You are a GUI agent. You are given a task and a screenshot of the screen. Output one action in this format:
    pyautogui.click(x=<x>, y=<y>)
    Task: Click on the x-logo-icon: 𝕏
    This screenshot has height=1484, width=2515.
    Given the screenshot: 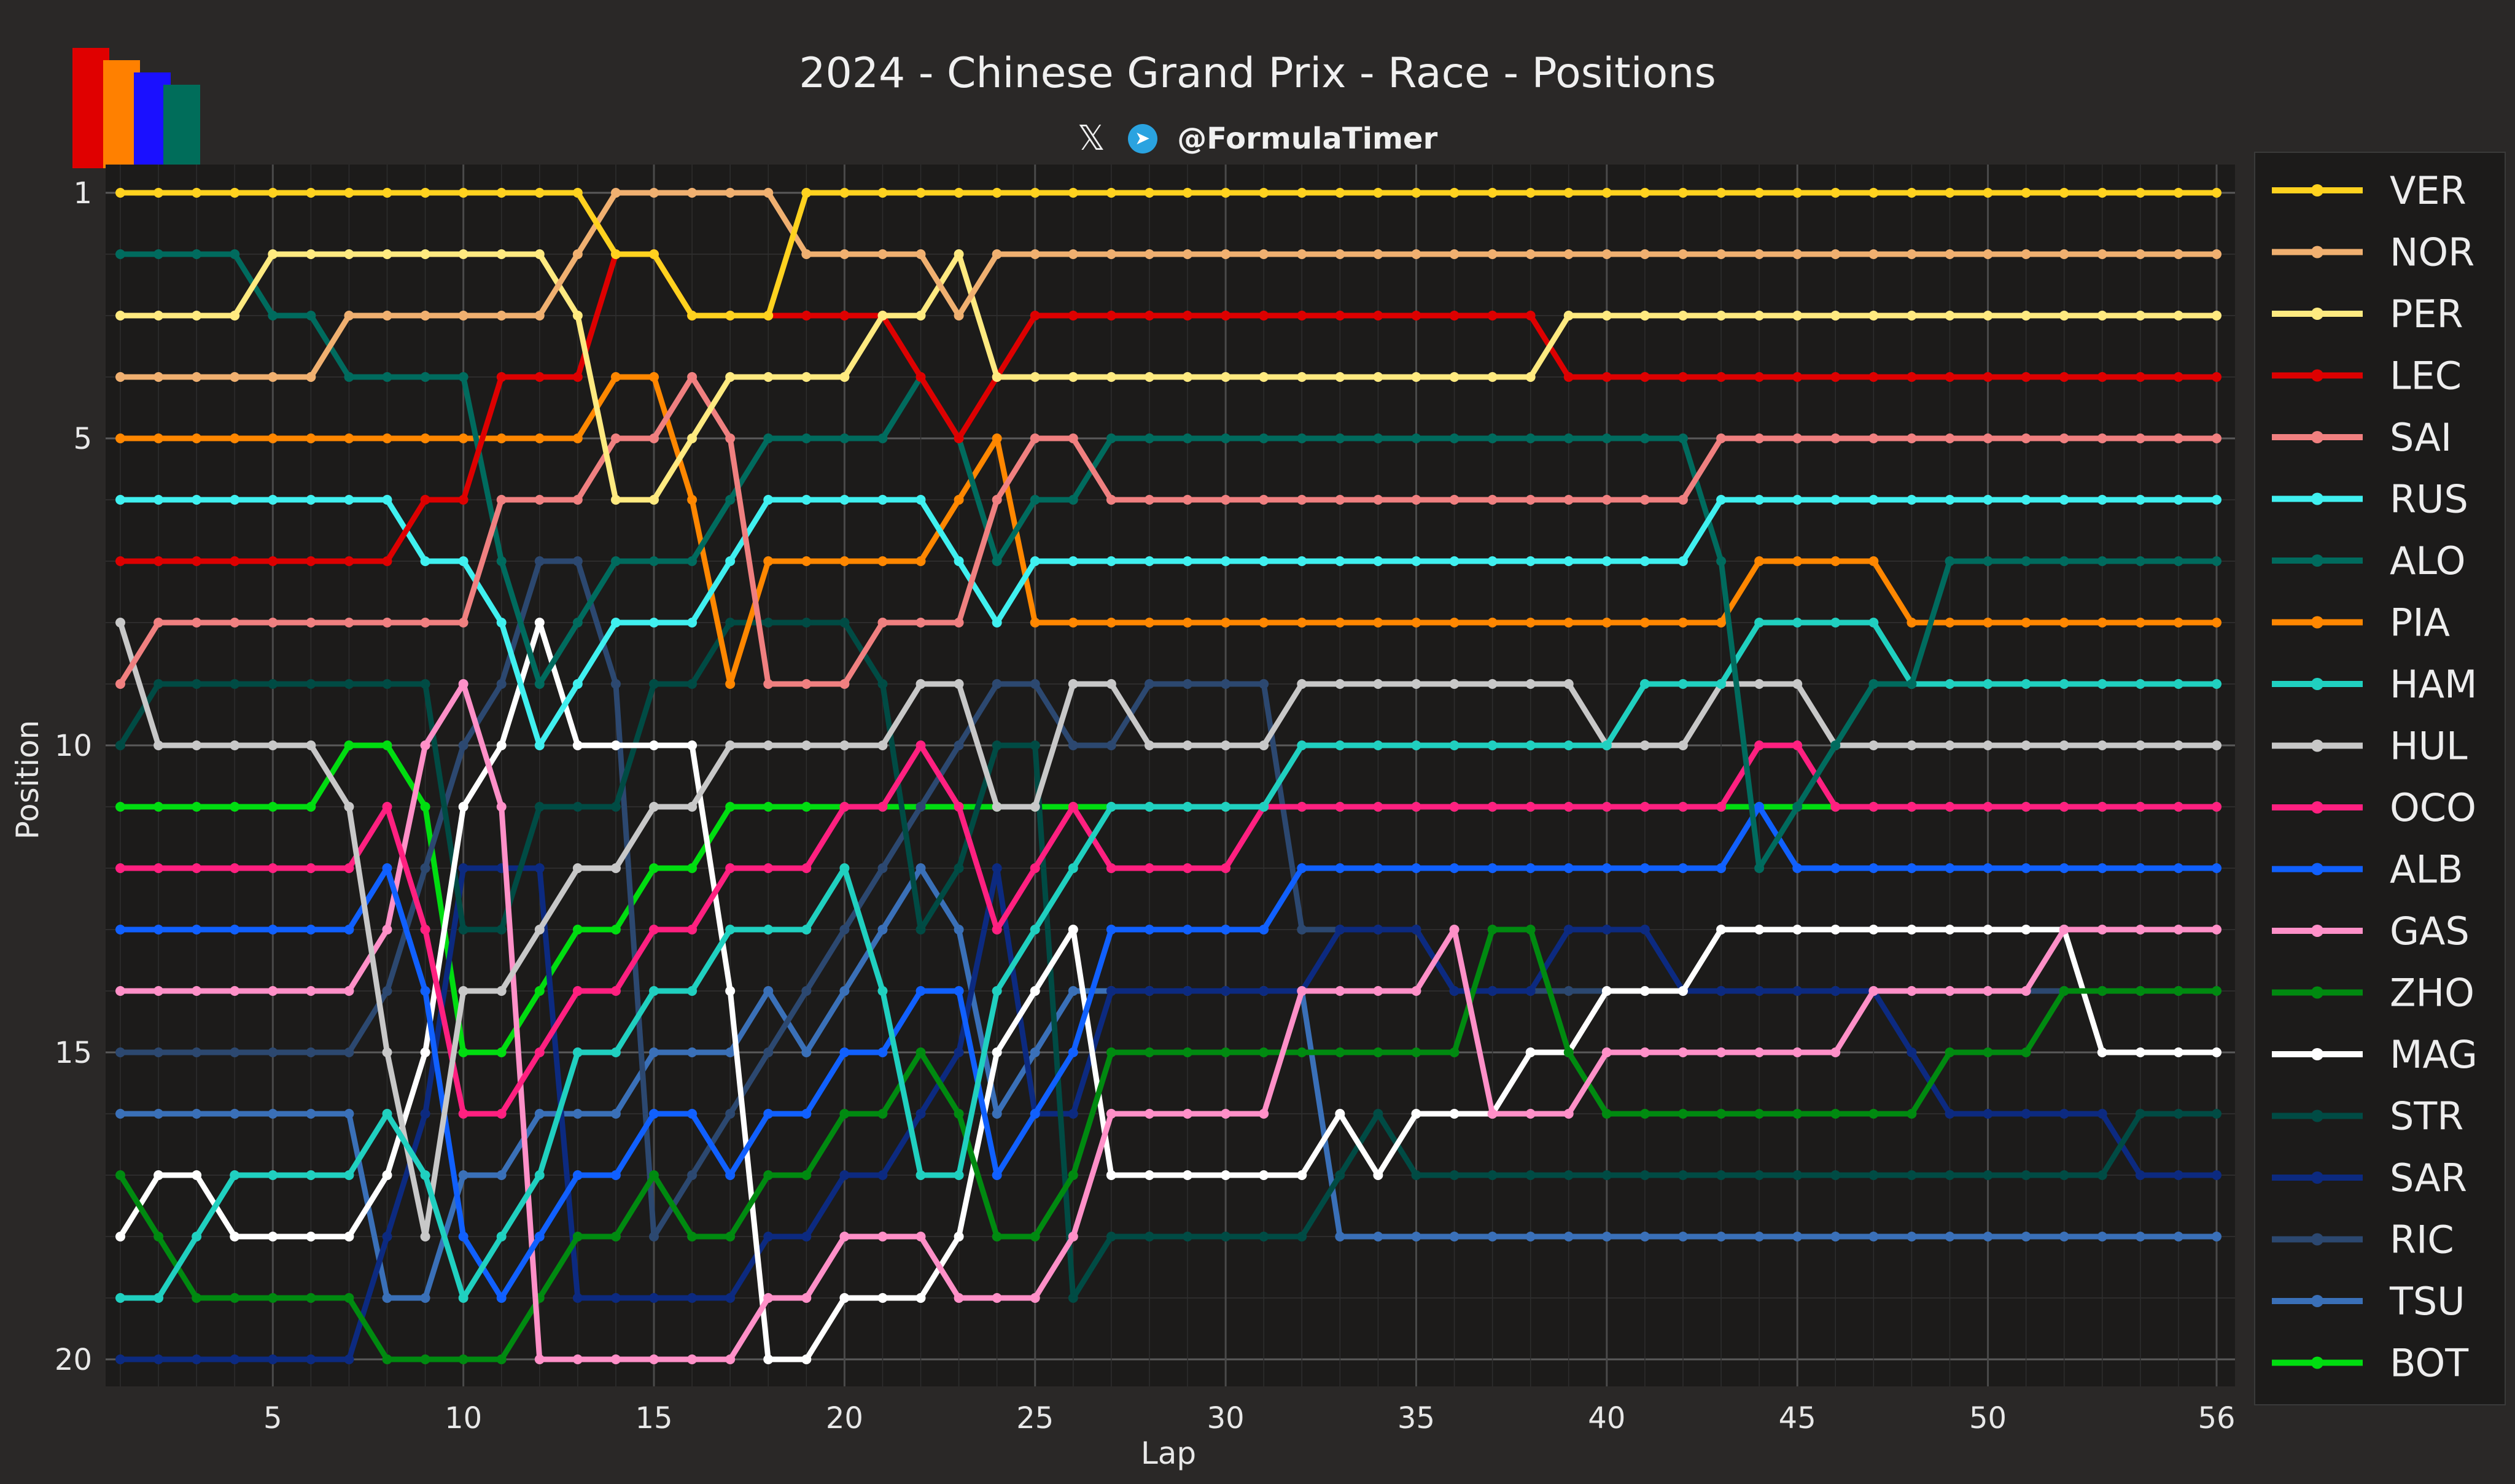 What is the action you would take?
    pyautogui.click(x=1091, y=138)
    